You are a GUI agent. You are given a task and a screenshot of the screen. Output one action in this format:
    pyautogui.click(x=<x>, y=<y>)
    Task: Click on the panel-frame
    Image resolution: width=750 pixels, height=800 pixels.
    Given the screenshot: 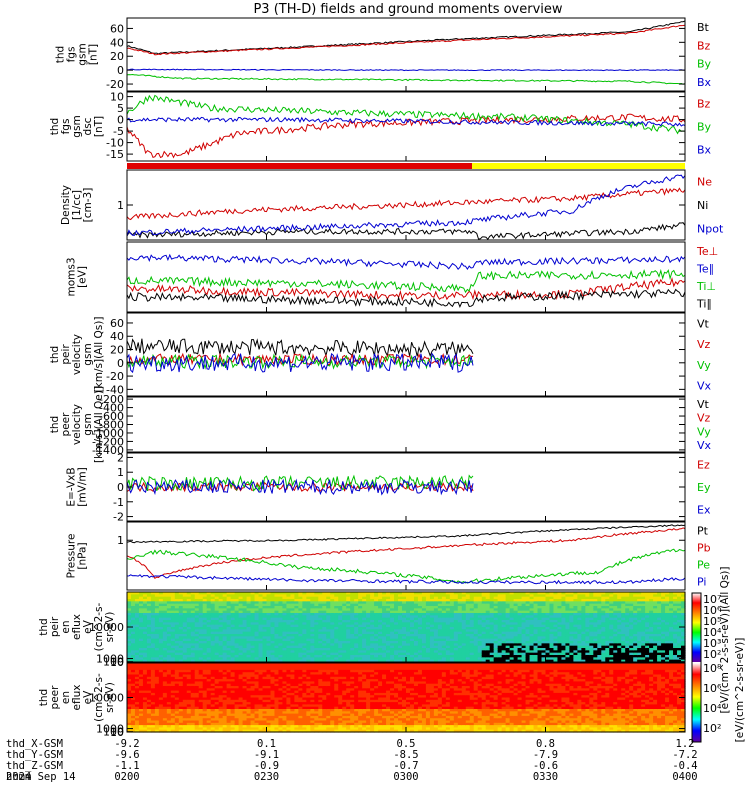 What is the action you would take?
    pyautogui.click(x=406, y=556)
    